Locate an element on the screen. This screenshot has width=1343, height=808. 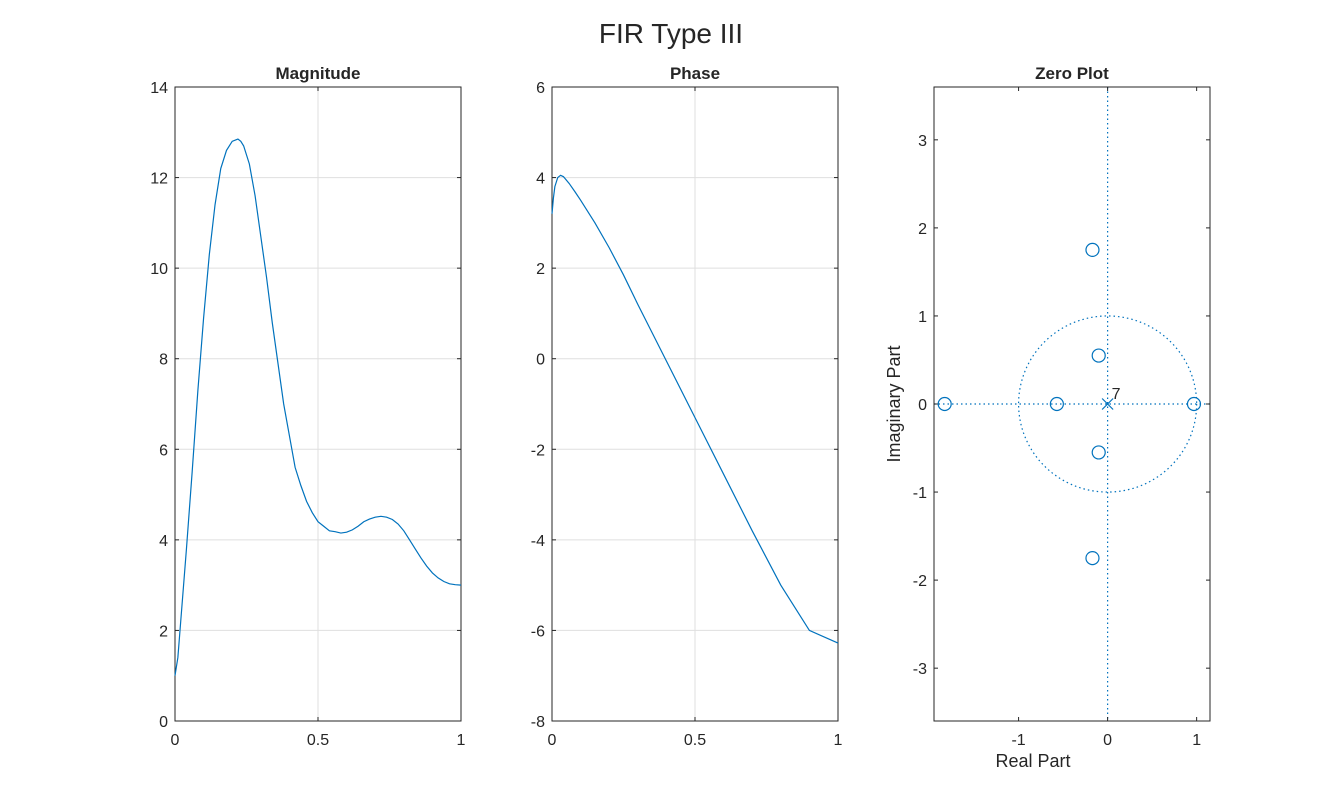
y-tick-label: 12 is located at coordinates (159, 179).